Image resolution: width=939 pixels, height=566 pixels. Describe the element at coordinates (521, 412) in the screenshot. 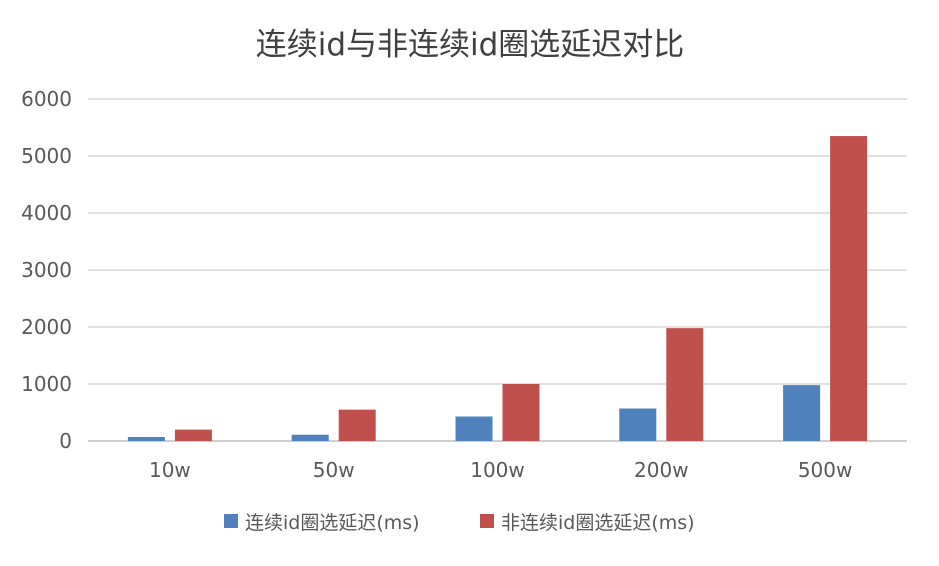

I see `bar-noncontiguous-100w` at that location.